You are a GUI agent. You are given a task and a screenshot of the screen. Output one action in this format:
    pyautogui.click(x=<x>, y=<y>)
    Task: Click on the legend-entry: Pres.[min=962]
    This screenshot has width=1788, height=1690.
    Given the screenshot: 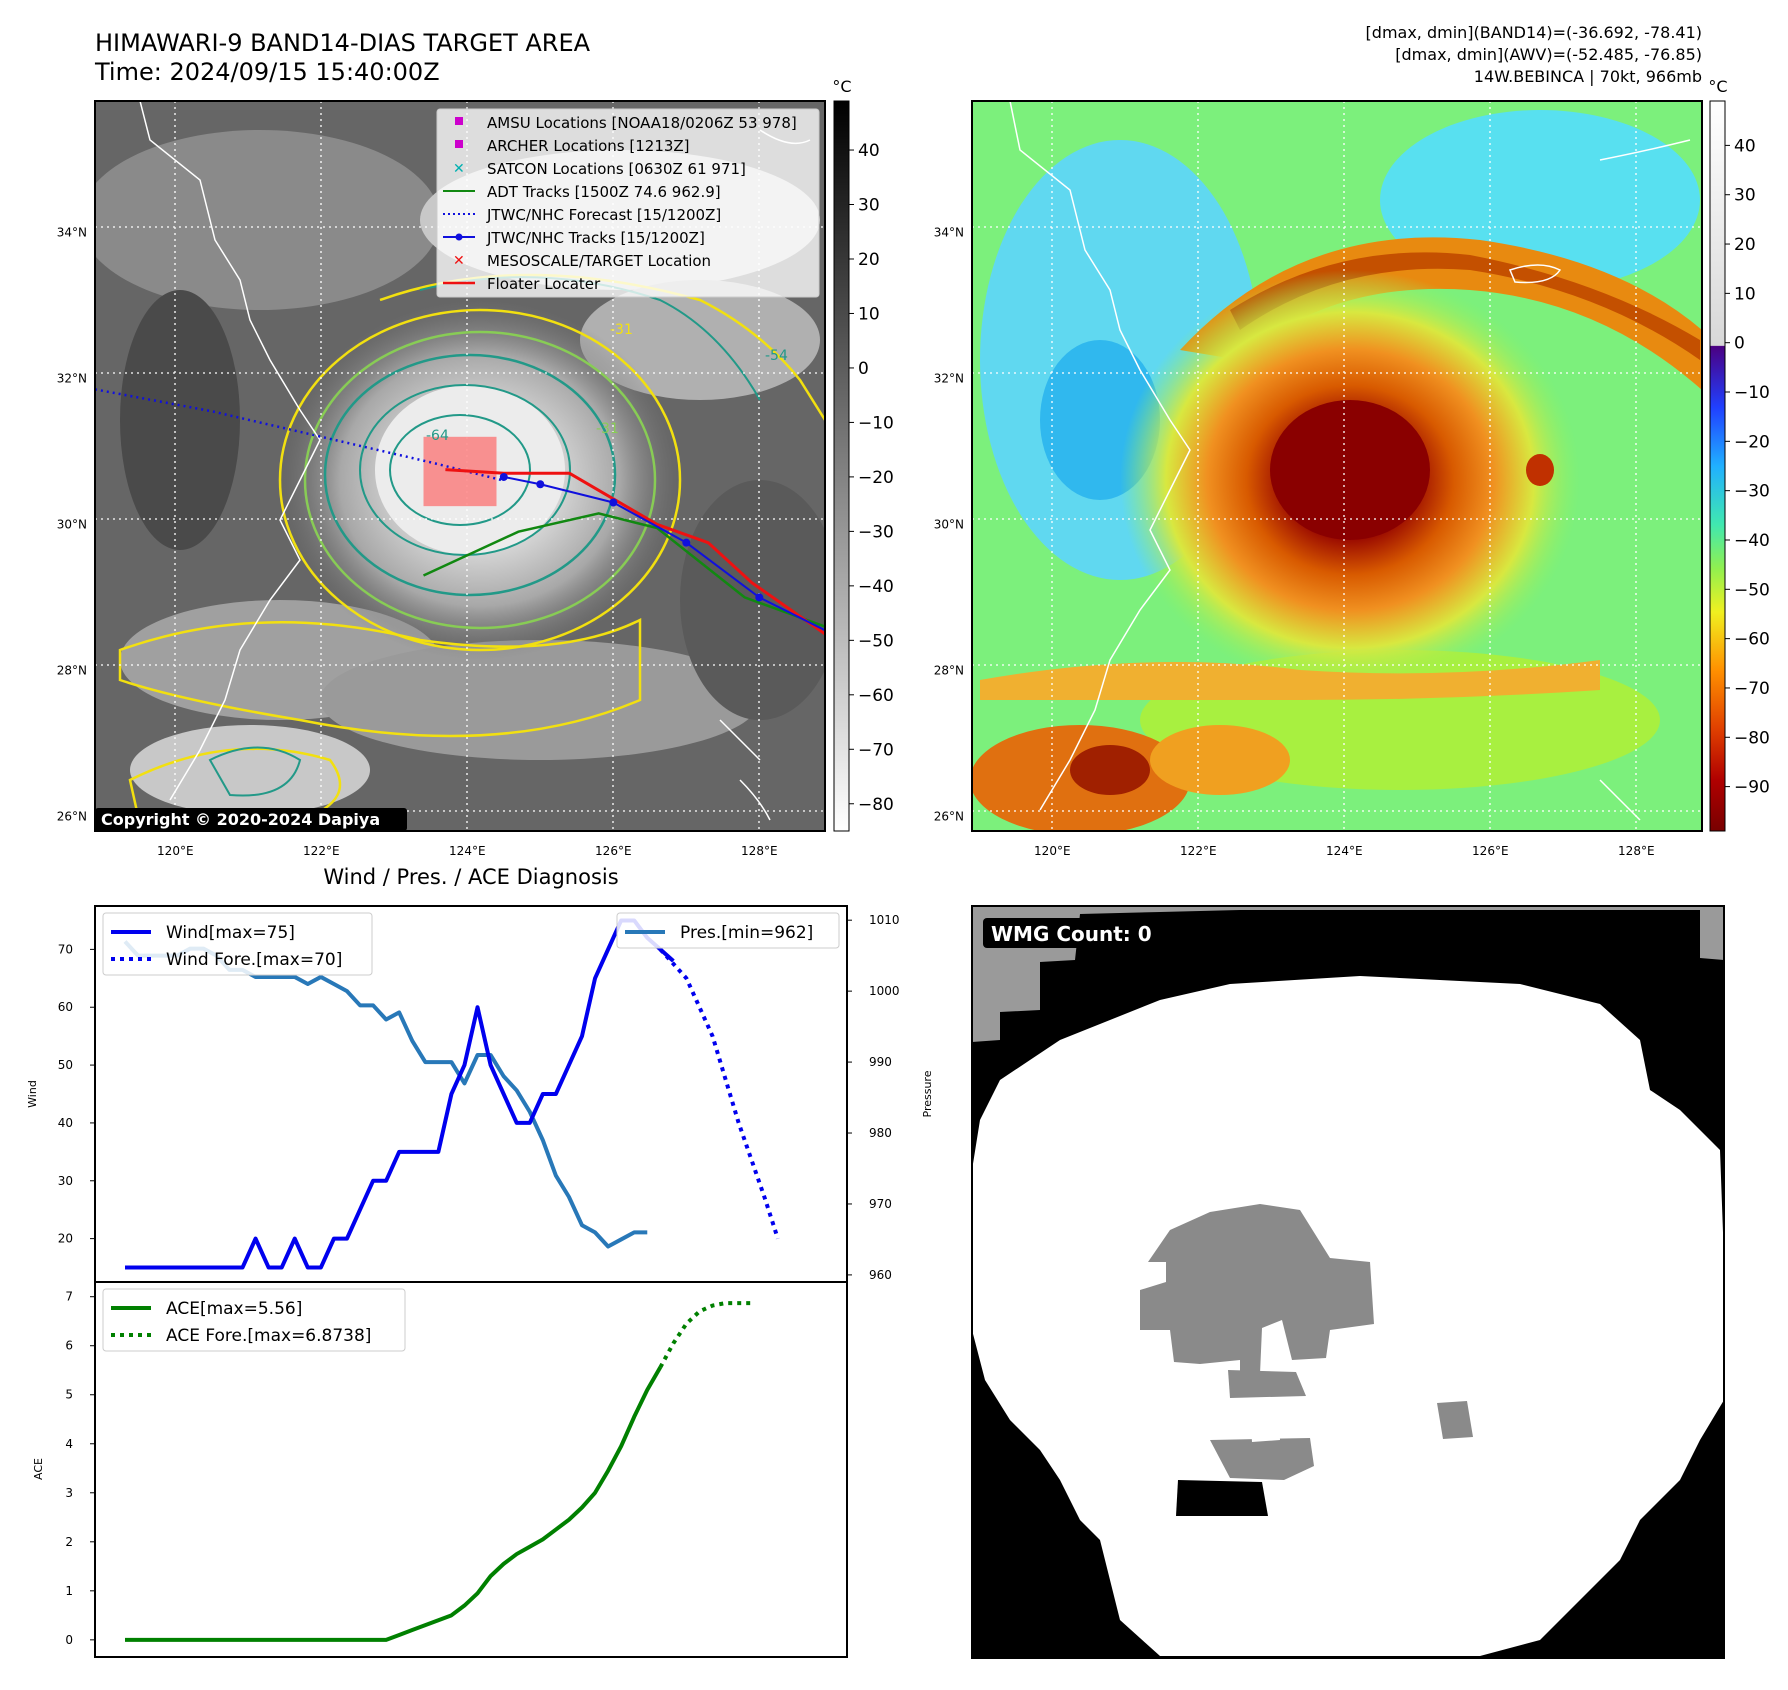 What is the action you would take?
    pyautogui.click(x=746, y=933)
    